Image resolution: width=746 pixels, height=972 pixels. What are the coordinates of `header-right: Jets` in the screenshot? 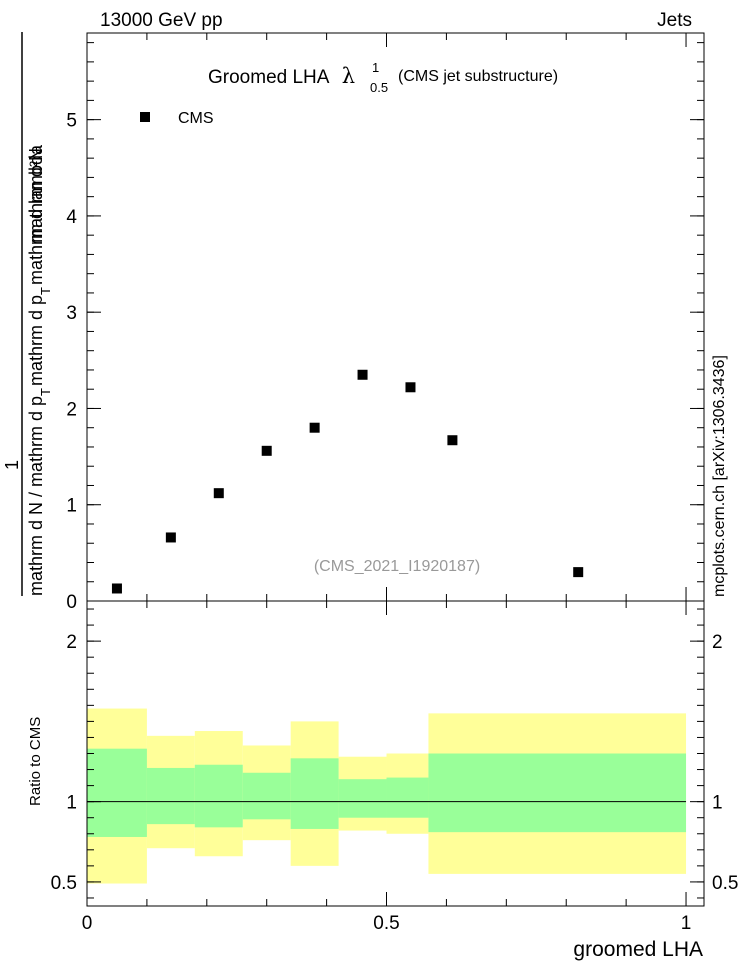 It's located at (674, 20).